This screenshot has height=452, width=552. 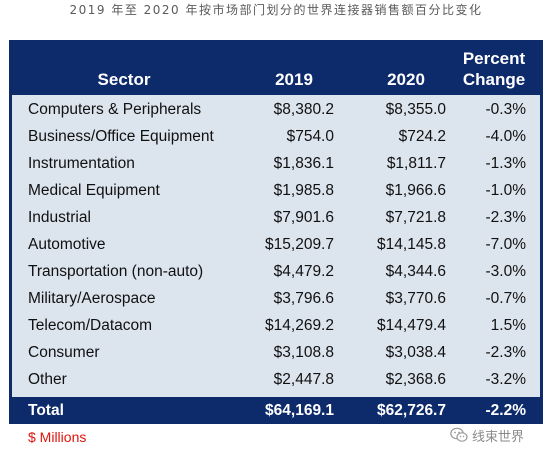 I want to click on cell-2019: $7,901.6, so click(x=303, y=217).